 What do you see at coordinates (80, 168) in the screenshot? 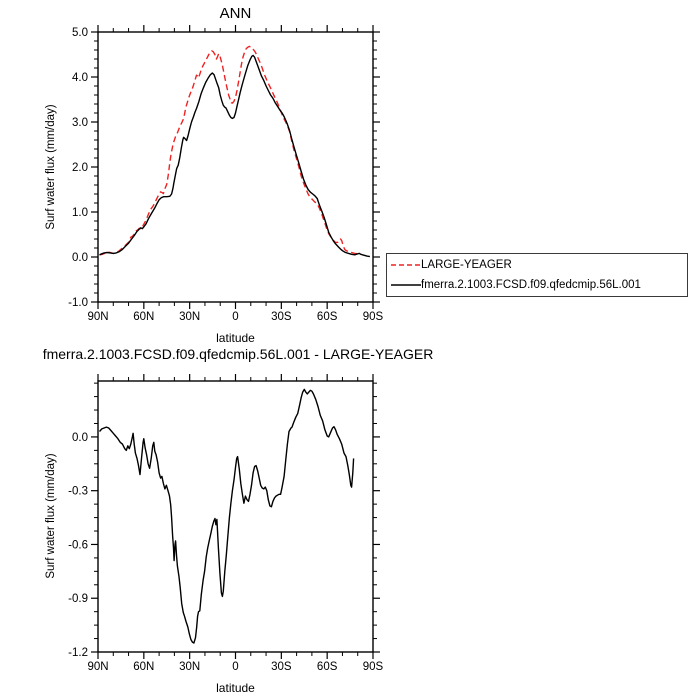
I see `y-tick-label: 2.0` at bounding box center [80, 168].